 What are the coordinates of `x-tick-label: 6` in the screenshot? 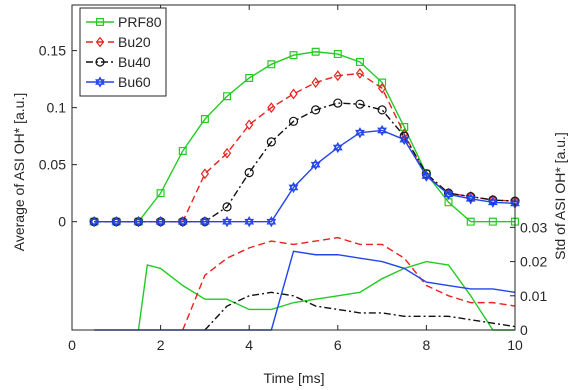 It's located at (338, 345).